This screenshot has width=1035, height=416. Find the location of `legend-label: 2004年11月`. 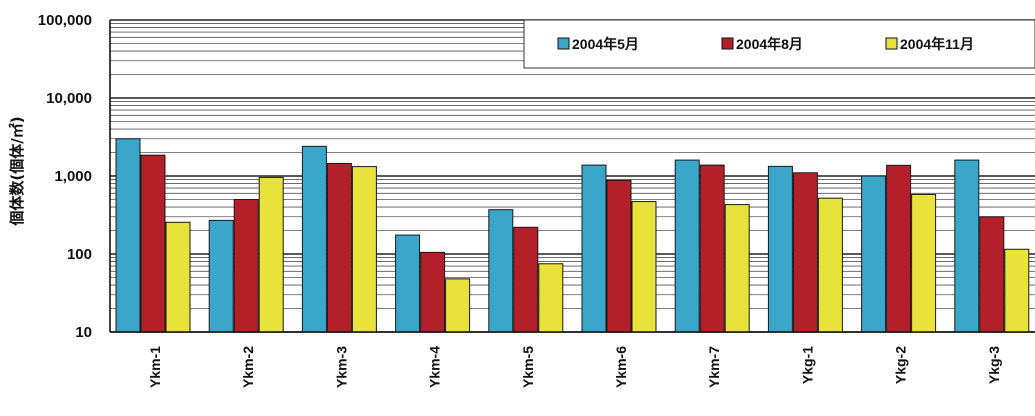

legend-label: 2004年11月 is located at coordinates (937, 44).